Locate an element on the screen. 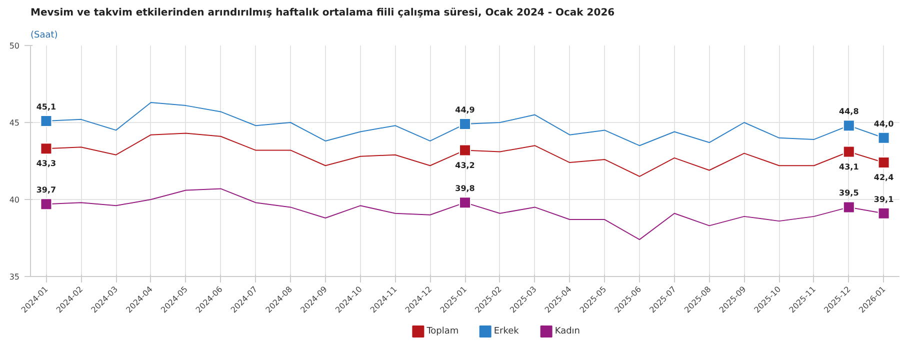  data-label: 39,1 is located at coordinates (884, 199).